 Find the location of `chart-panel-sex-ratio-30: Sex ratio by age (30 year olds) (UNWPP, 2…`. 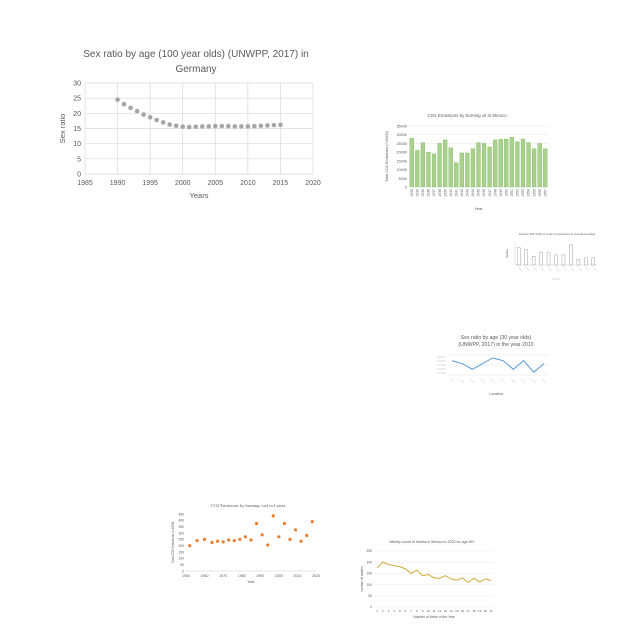

chart-panel-sex-ratio-30: Sex ratio by age (30 year olds) (UNWPP, 2… is located at coordinates (492, 365).